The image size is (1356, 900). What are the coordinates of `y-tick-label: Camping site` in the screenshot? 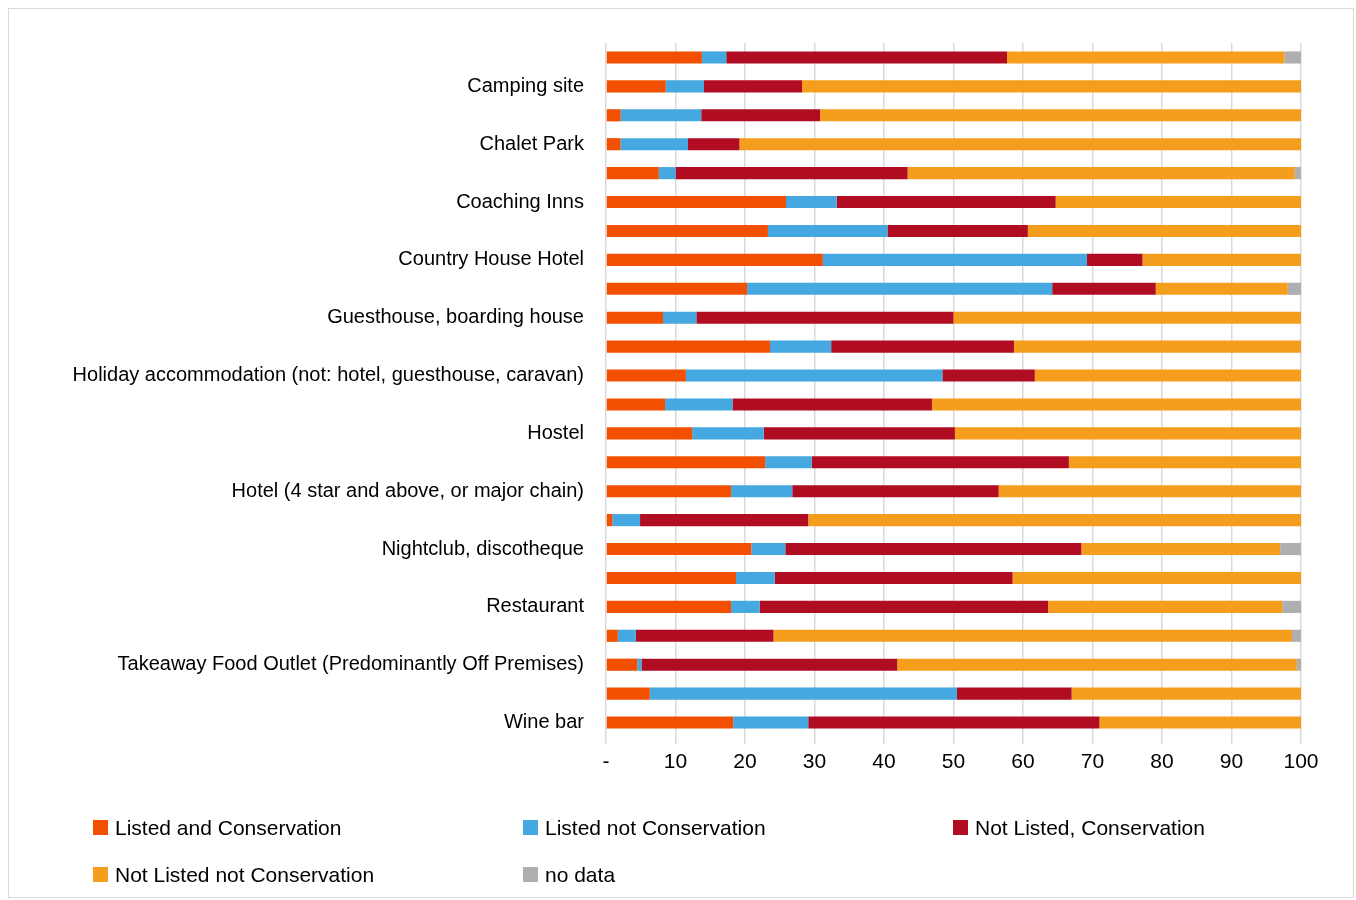 It's located at (525, 84).